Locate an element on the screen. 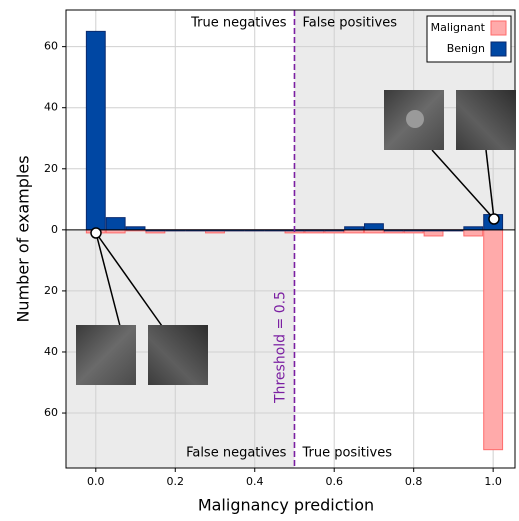 The height and width of the screenshot is (521, 519). threshold-label: Threshold = 0.5 is located at coordinates (280, 347).